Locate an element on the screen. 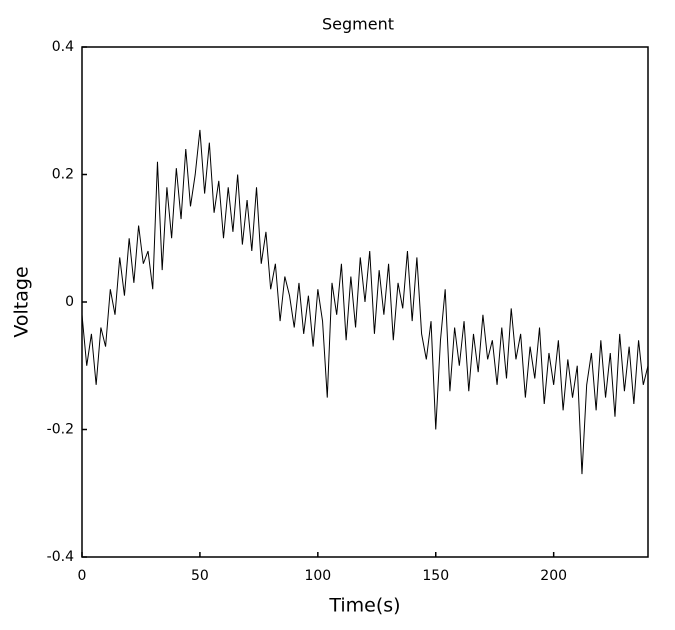 This screenshot has height=630, width=675. y-tick-label: -0.4 is located at coordinates (60, 557).